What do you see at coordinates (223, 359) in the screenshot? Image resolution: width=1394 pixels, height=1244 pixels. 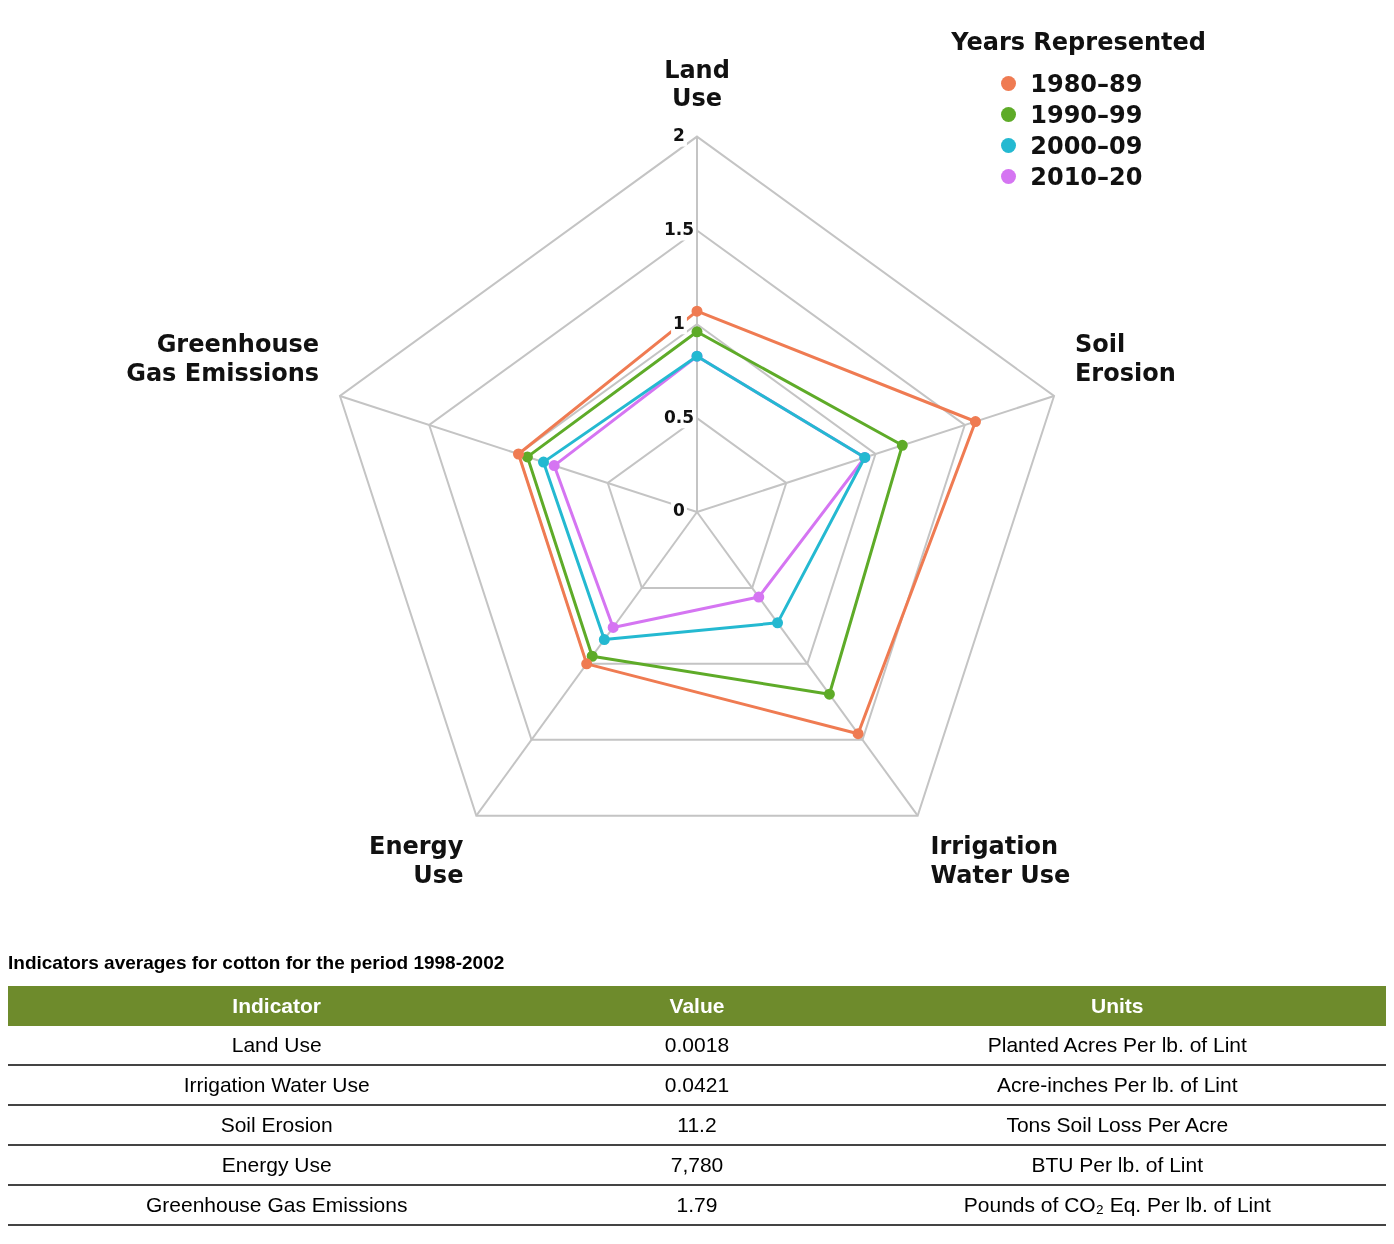 I see `spoke-label: Greenhouse Gas Emissions` at bounding box center [223, 359].